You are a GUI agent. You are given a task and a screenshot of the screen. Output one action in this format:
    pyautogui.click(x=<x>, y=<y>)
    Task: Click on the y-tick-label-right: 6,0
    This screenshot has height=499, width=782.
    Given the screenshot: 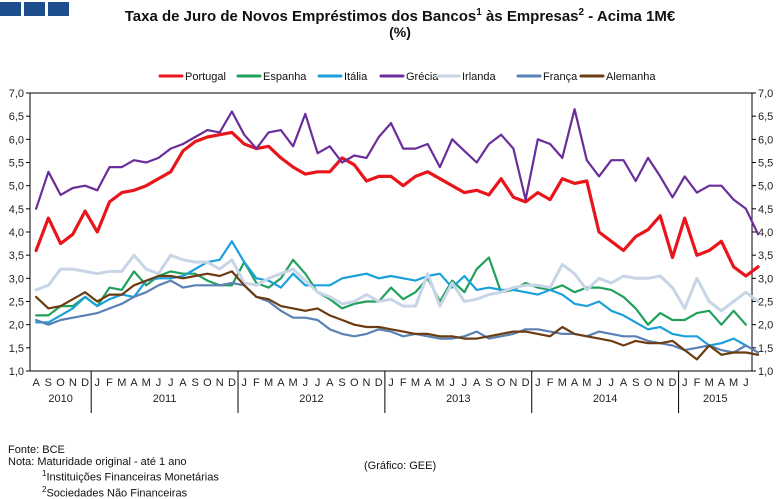 What is the action you would take?
    pyautogui.click(x=765, y=140)
    